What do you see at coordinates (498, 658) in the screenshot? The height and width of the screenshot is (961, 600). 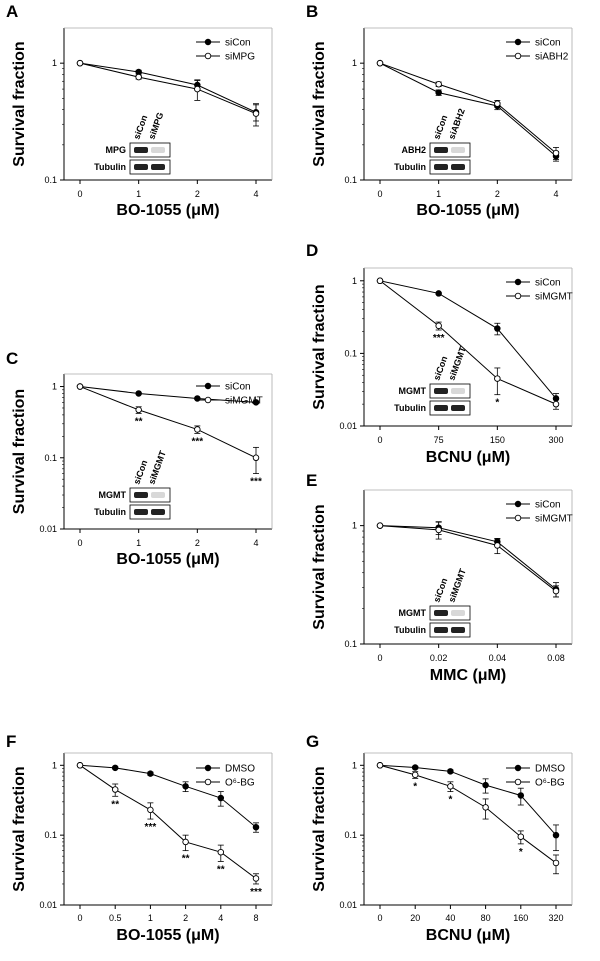 I see `x-tick-label: 0.04` at bounding box center [498, 658].